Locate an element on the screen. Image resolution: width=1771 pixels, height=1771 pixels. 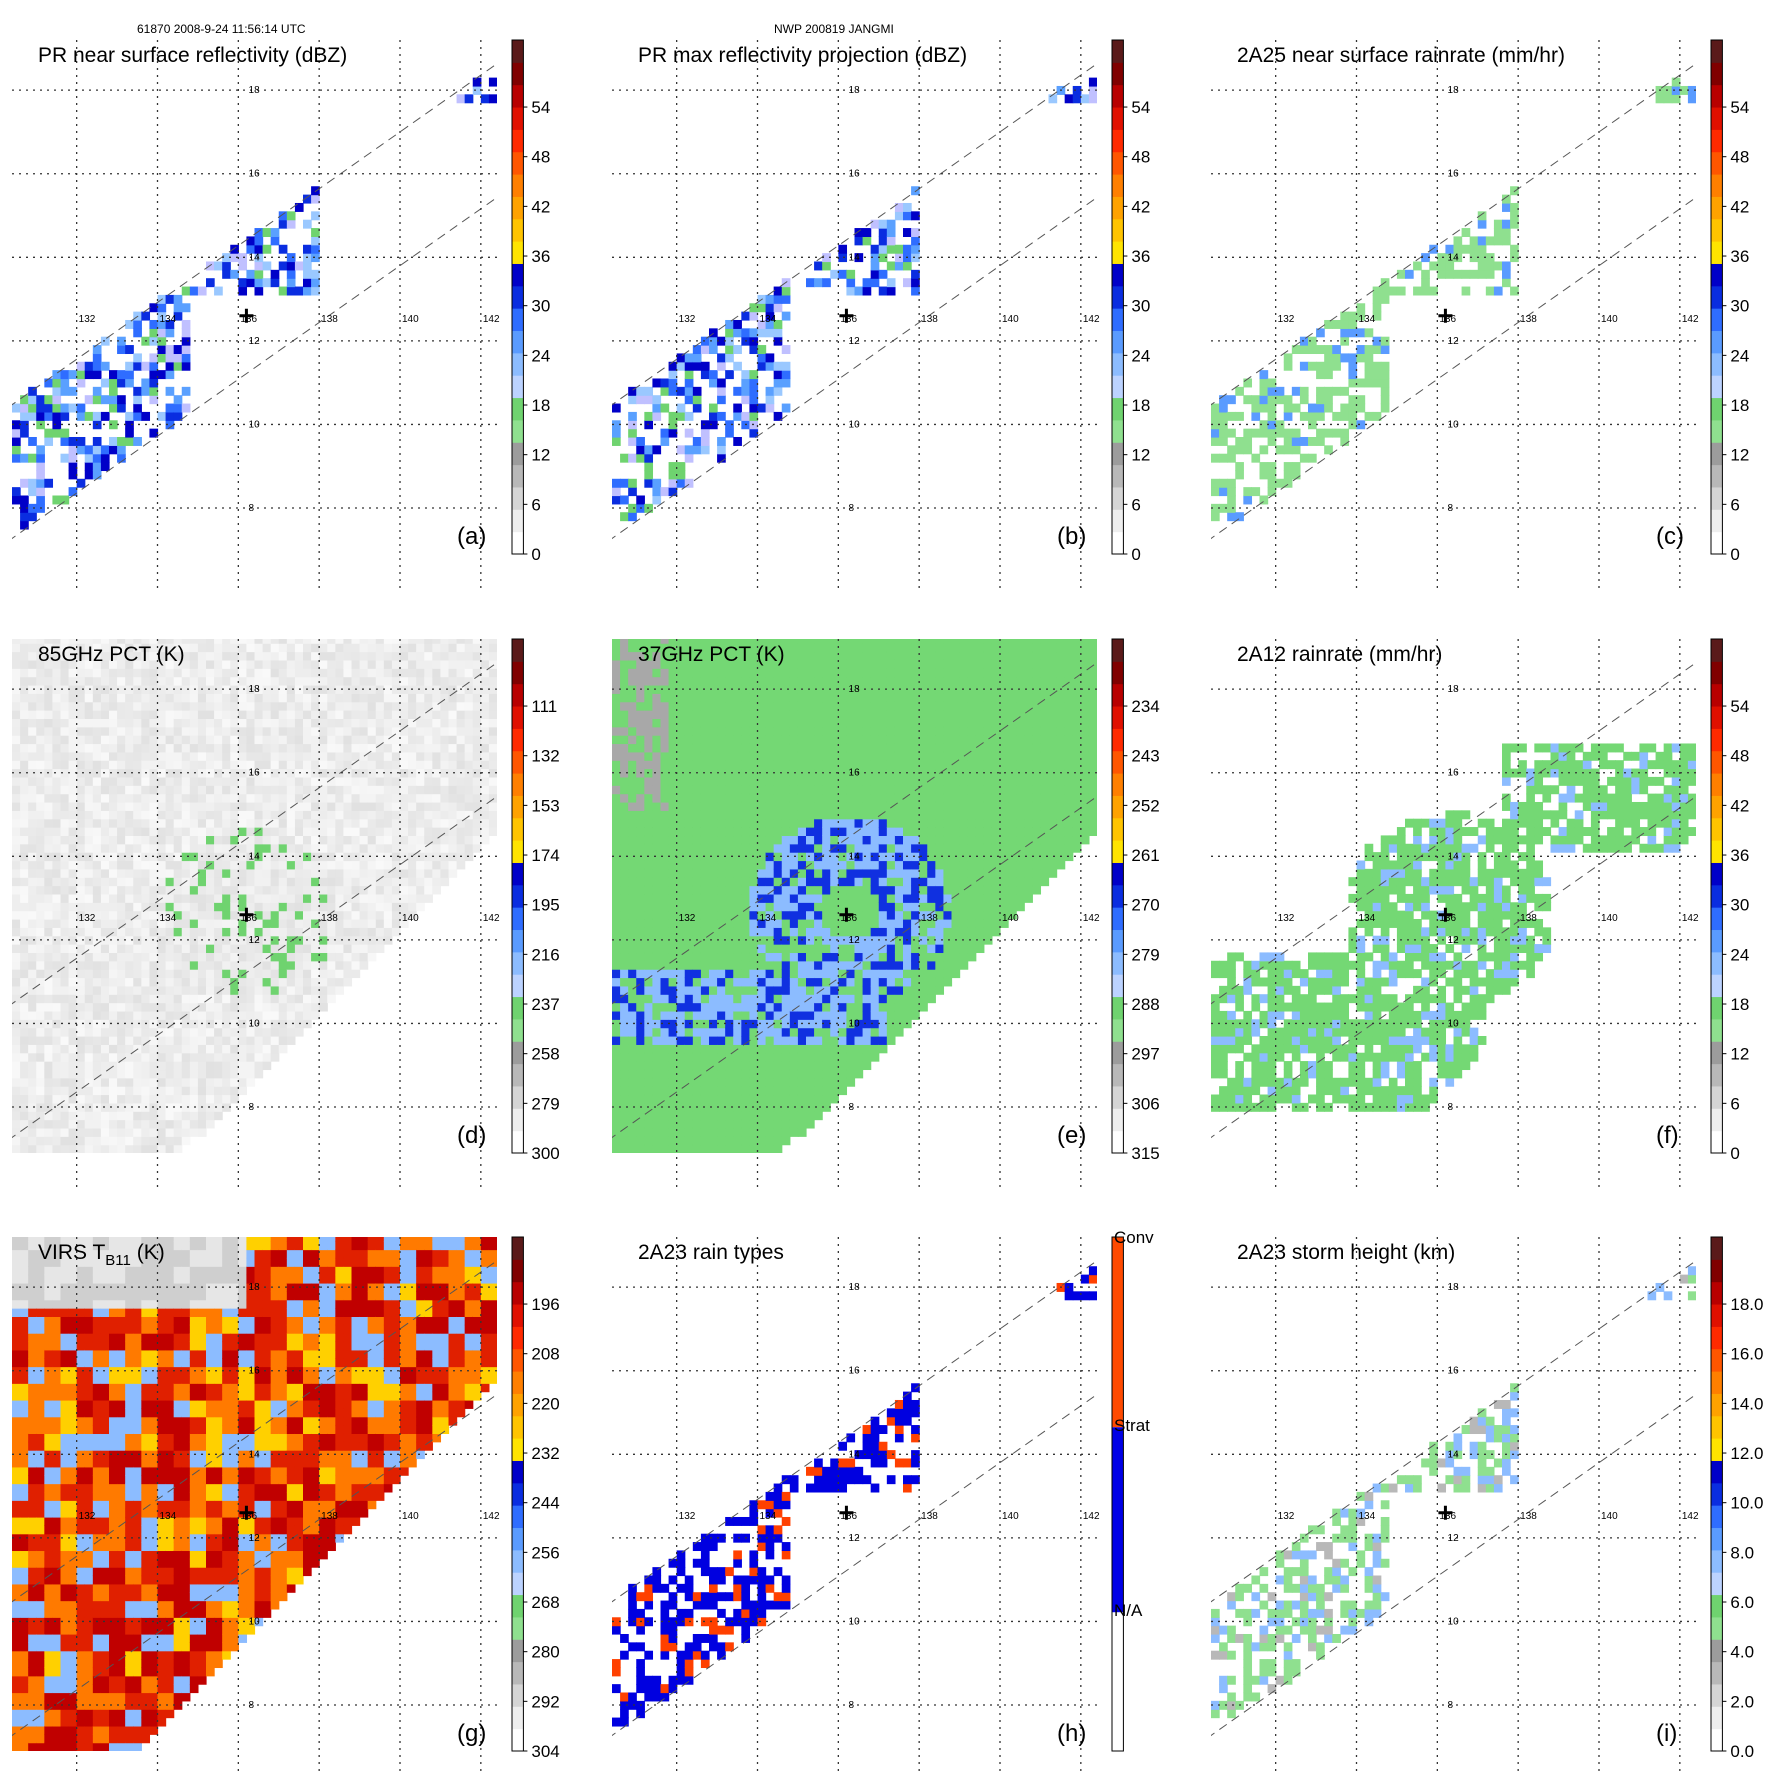
colorbar-tick-label: 300 is located at coordinates (545, 1153).